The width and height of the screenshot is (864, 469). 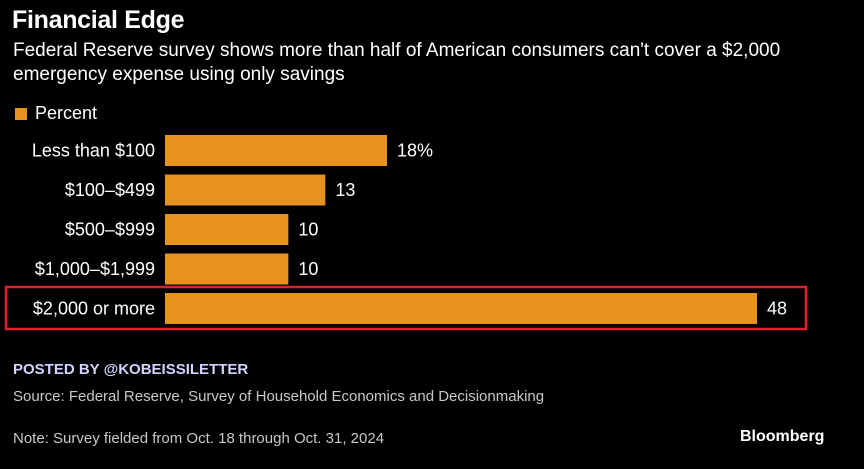 What do you see at coordinates (98, 20) in the screenshot?
I see `chart-title: Financial Edge` at bounding box center [98, 20].